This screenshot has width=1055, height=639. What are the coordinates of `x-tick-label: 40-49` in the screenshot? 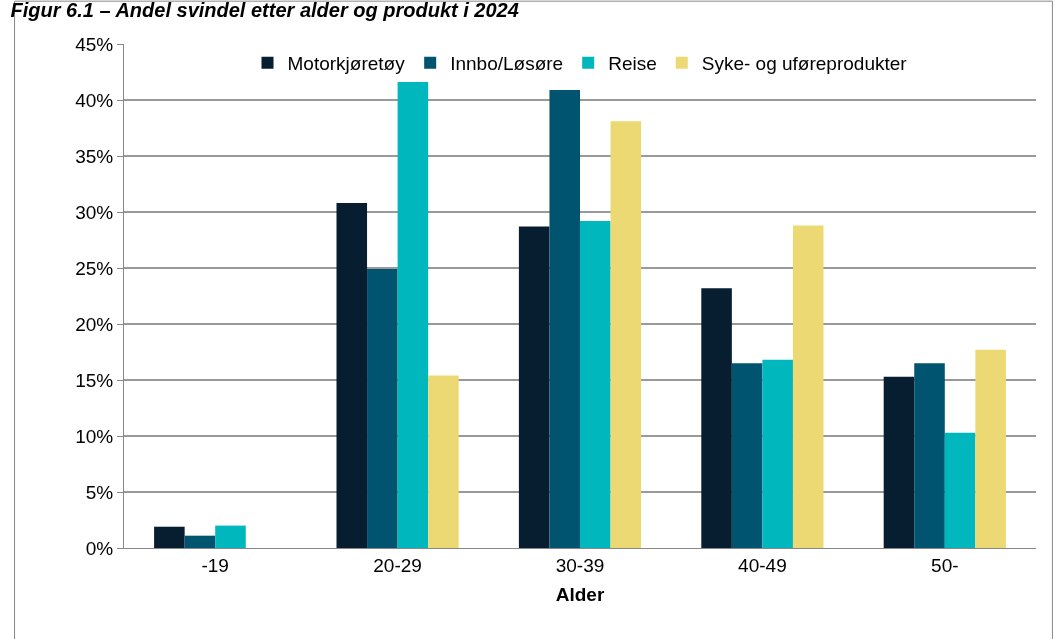 It's located at (762, 565).